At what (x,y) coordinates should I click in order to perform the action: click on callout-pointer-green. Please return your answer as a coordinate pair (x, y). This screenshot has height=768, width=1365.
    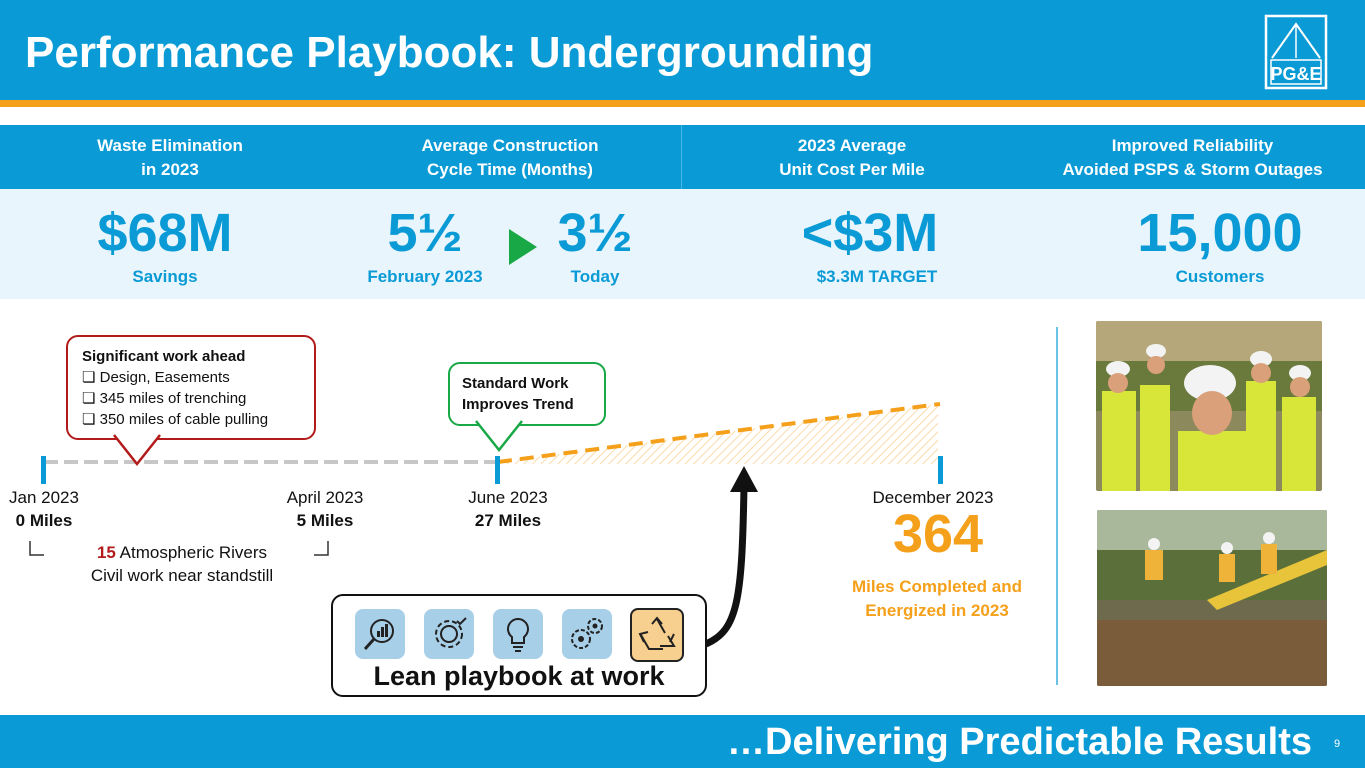
    Looking at the image, I should click on (499, 436).